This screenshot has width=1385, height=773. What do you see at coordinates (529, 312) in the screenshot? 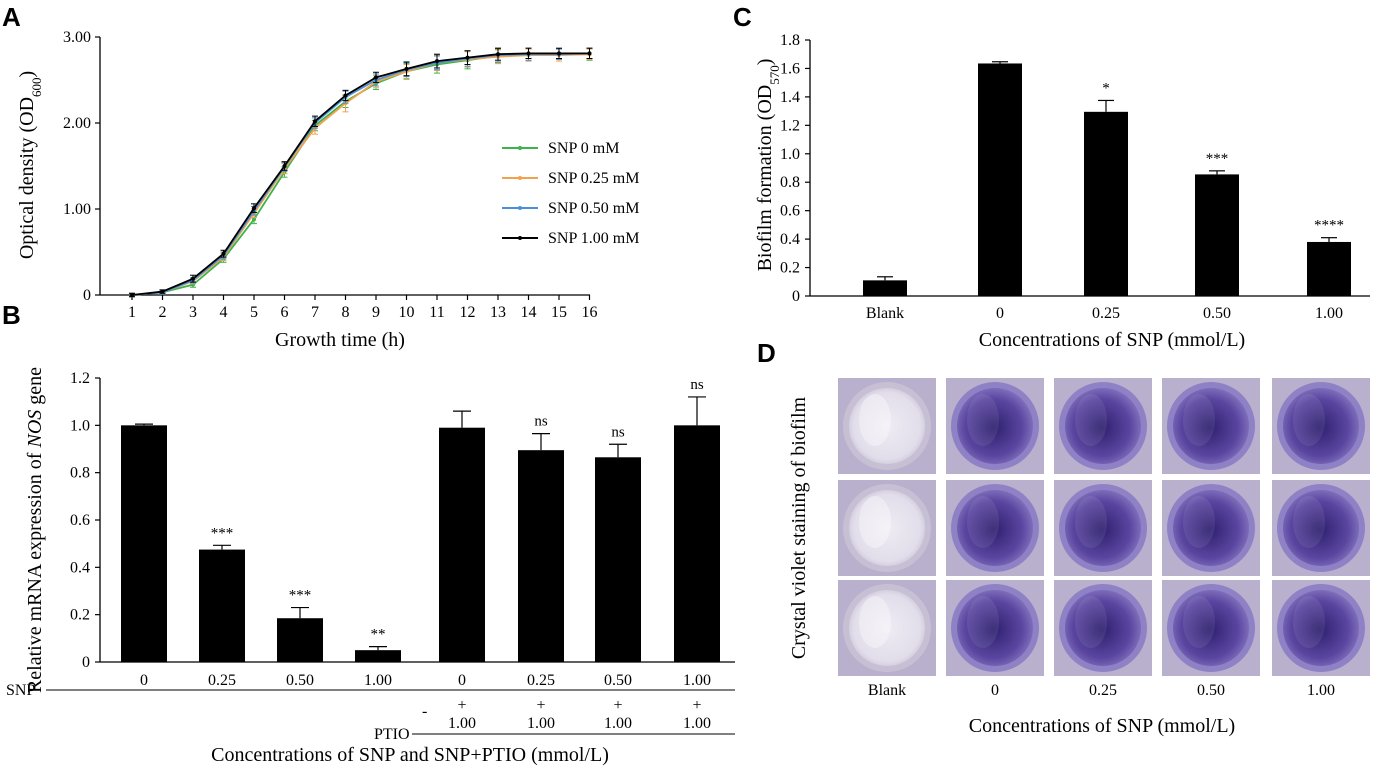
I see `panel-a-x-tick-label: 14` at bounding box center [529, 312].